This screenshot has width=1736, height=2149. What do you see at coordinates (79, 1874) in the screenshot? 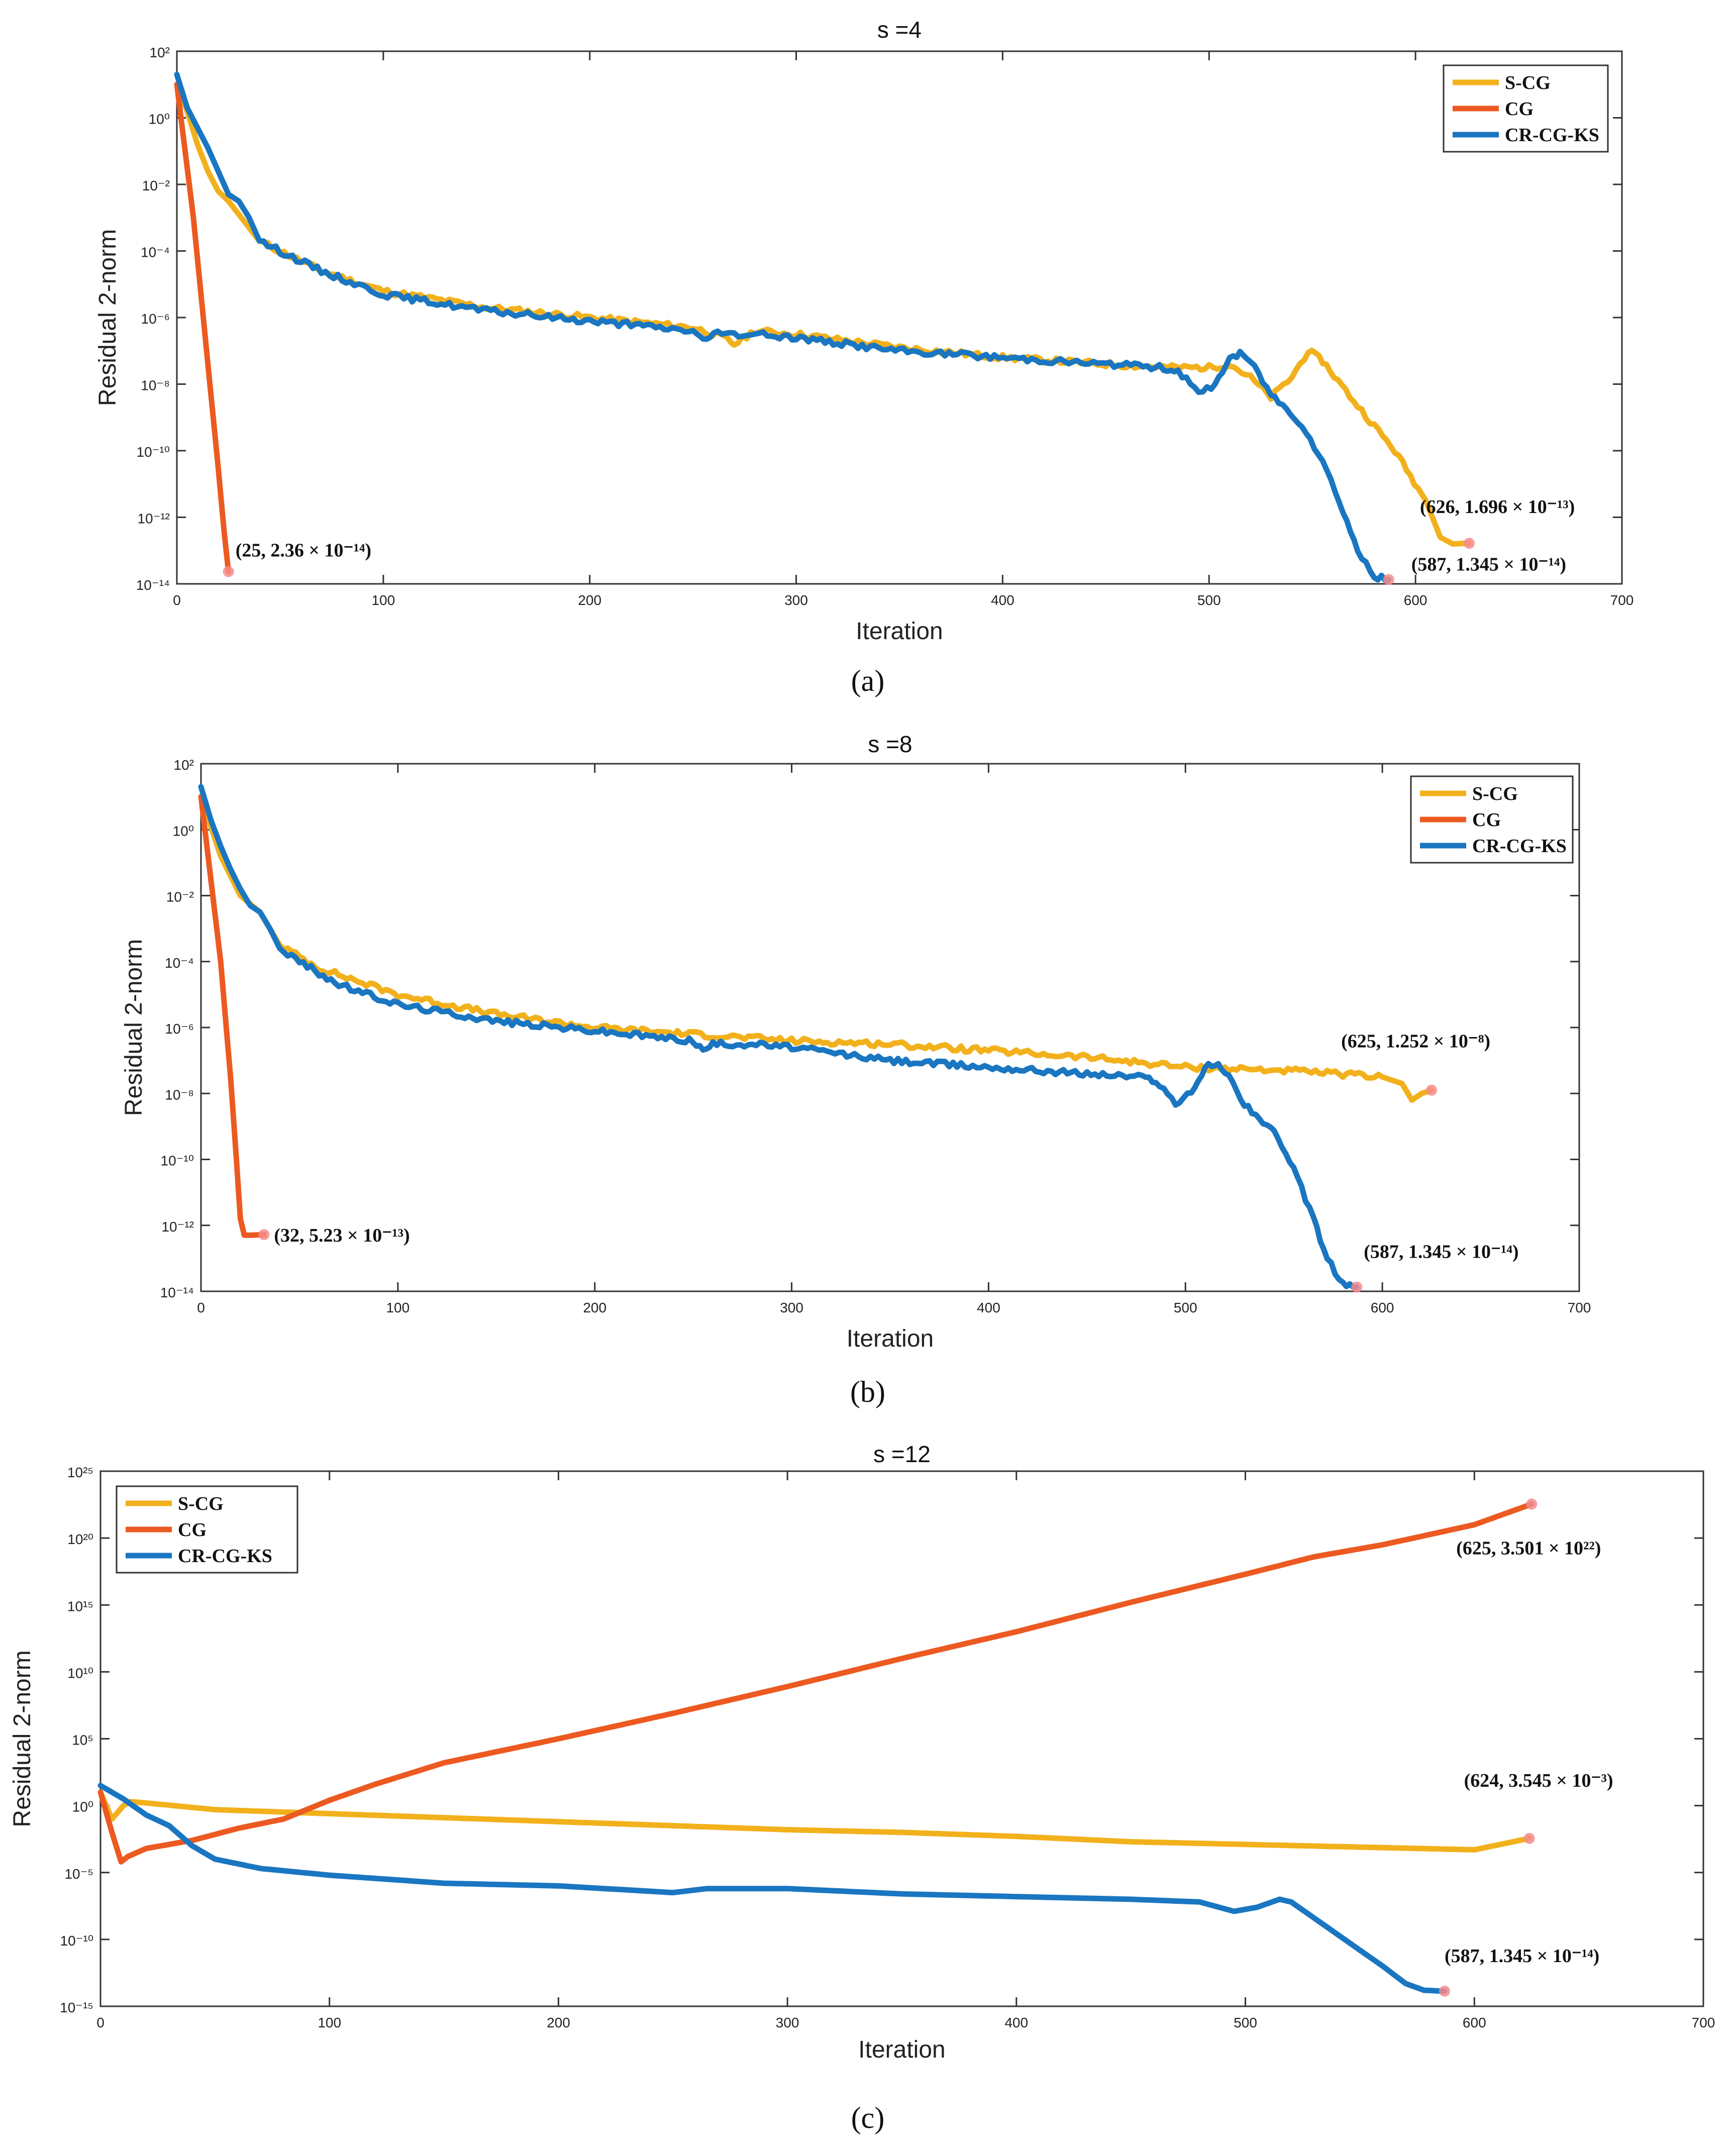
I see `y-tick-label: 10⁻⁵` at bounding box center [79, 1874].